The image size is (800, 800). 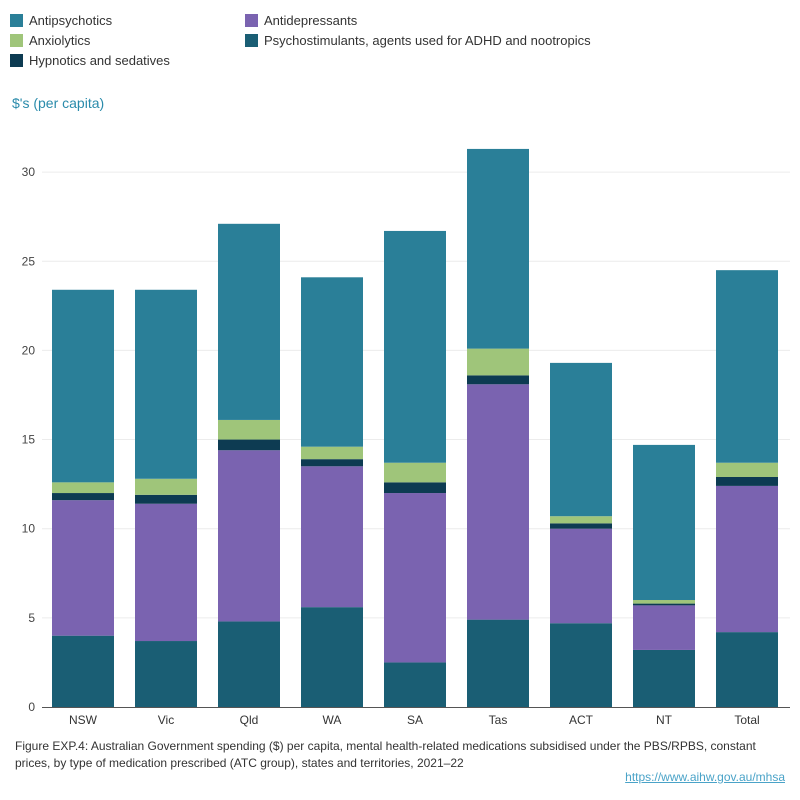 I want to click on legend-label: Anxiolytics, so click(x=60, y=40).